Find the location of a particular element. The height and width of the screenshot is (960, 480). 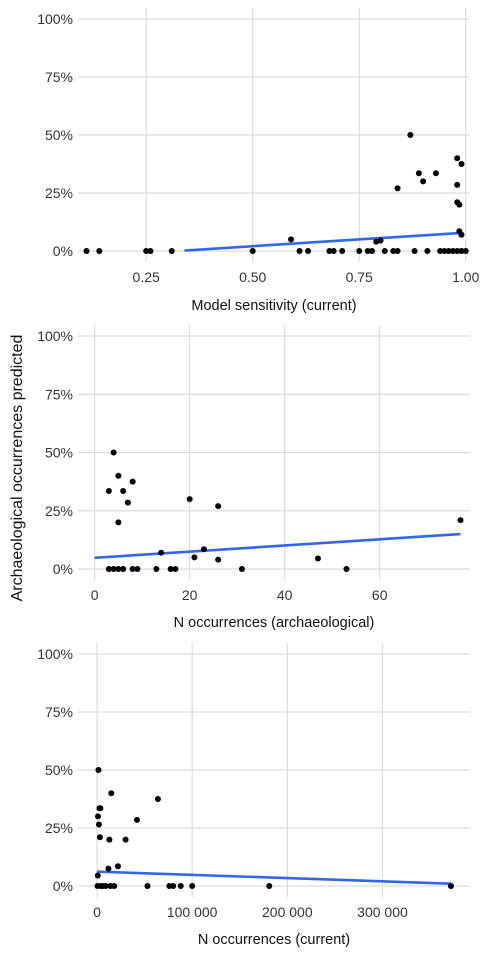

x-tick-label: 0.75 is located at coordinates (359, 277).